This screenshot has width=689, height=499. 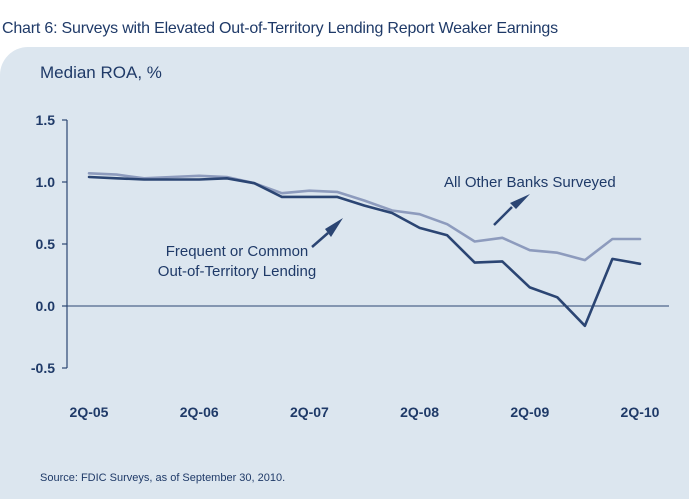 I want to click on x-ticks: 2Q-05 2Q-06 2Q-07 2Q-08 2Q-09 2Q-10, so click(x=365, y=412).